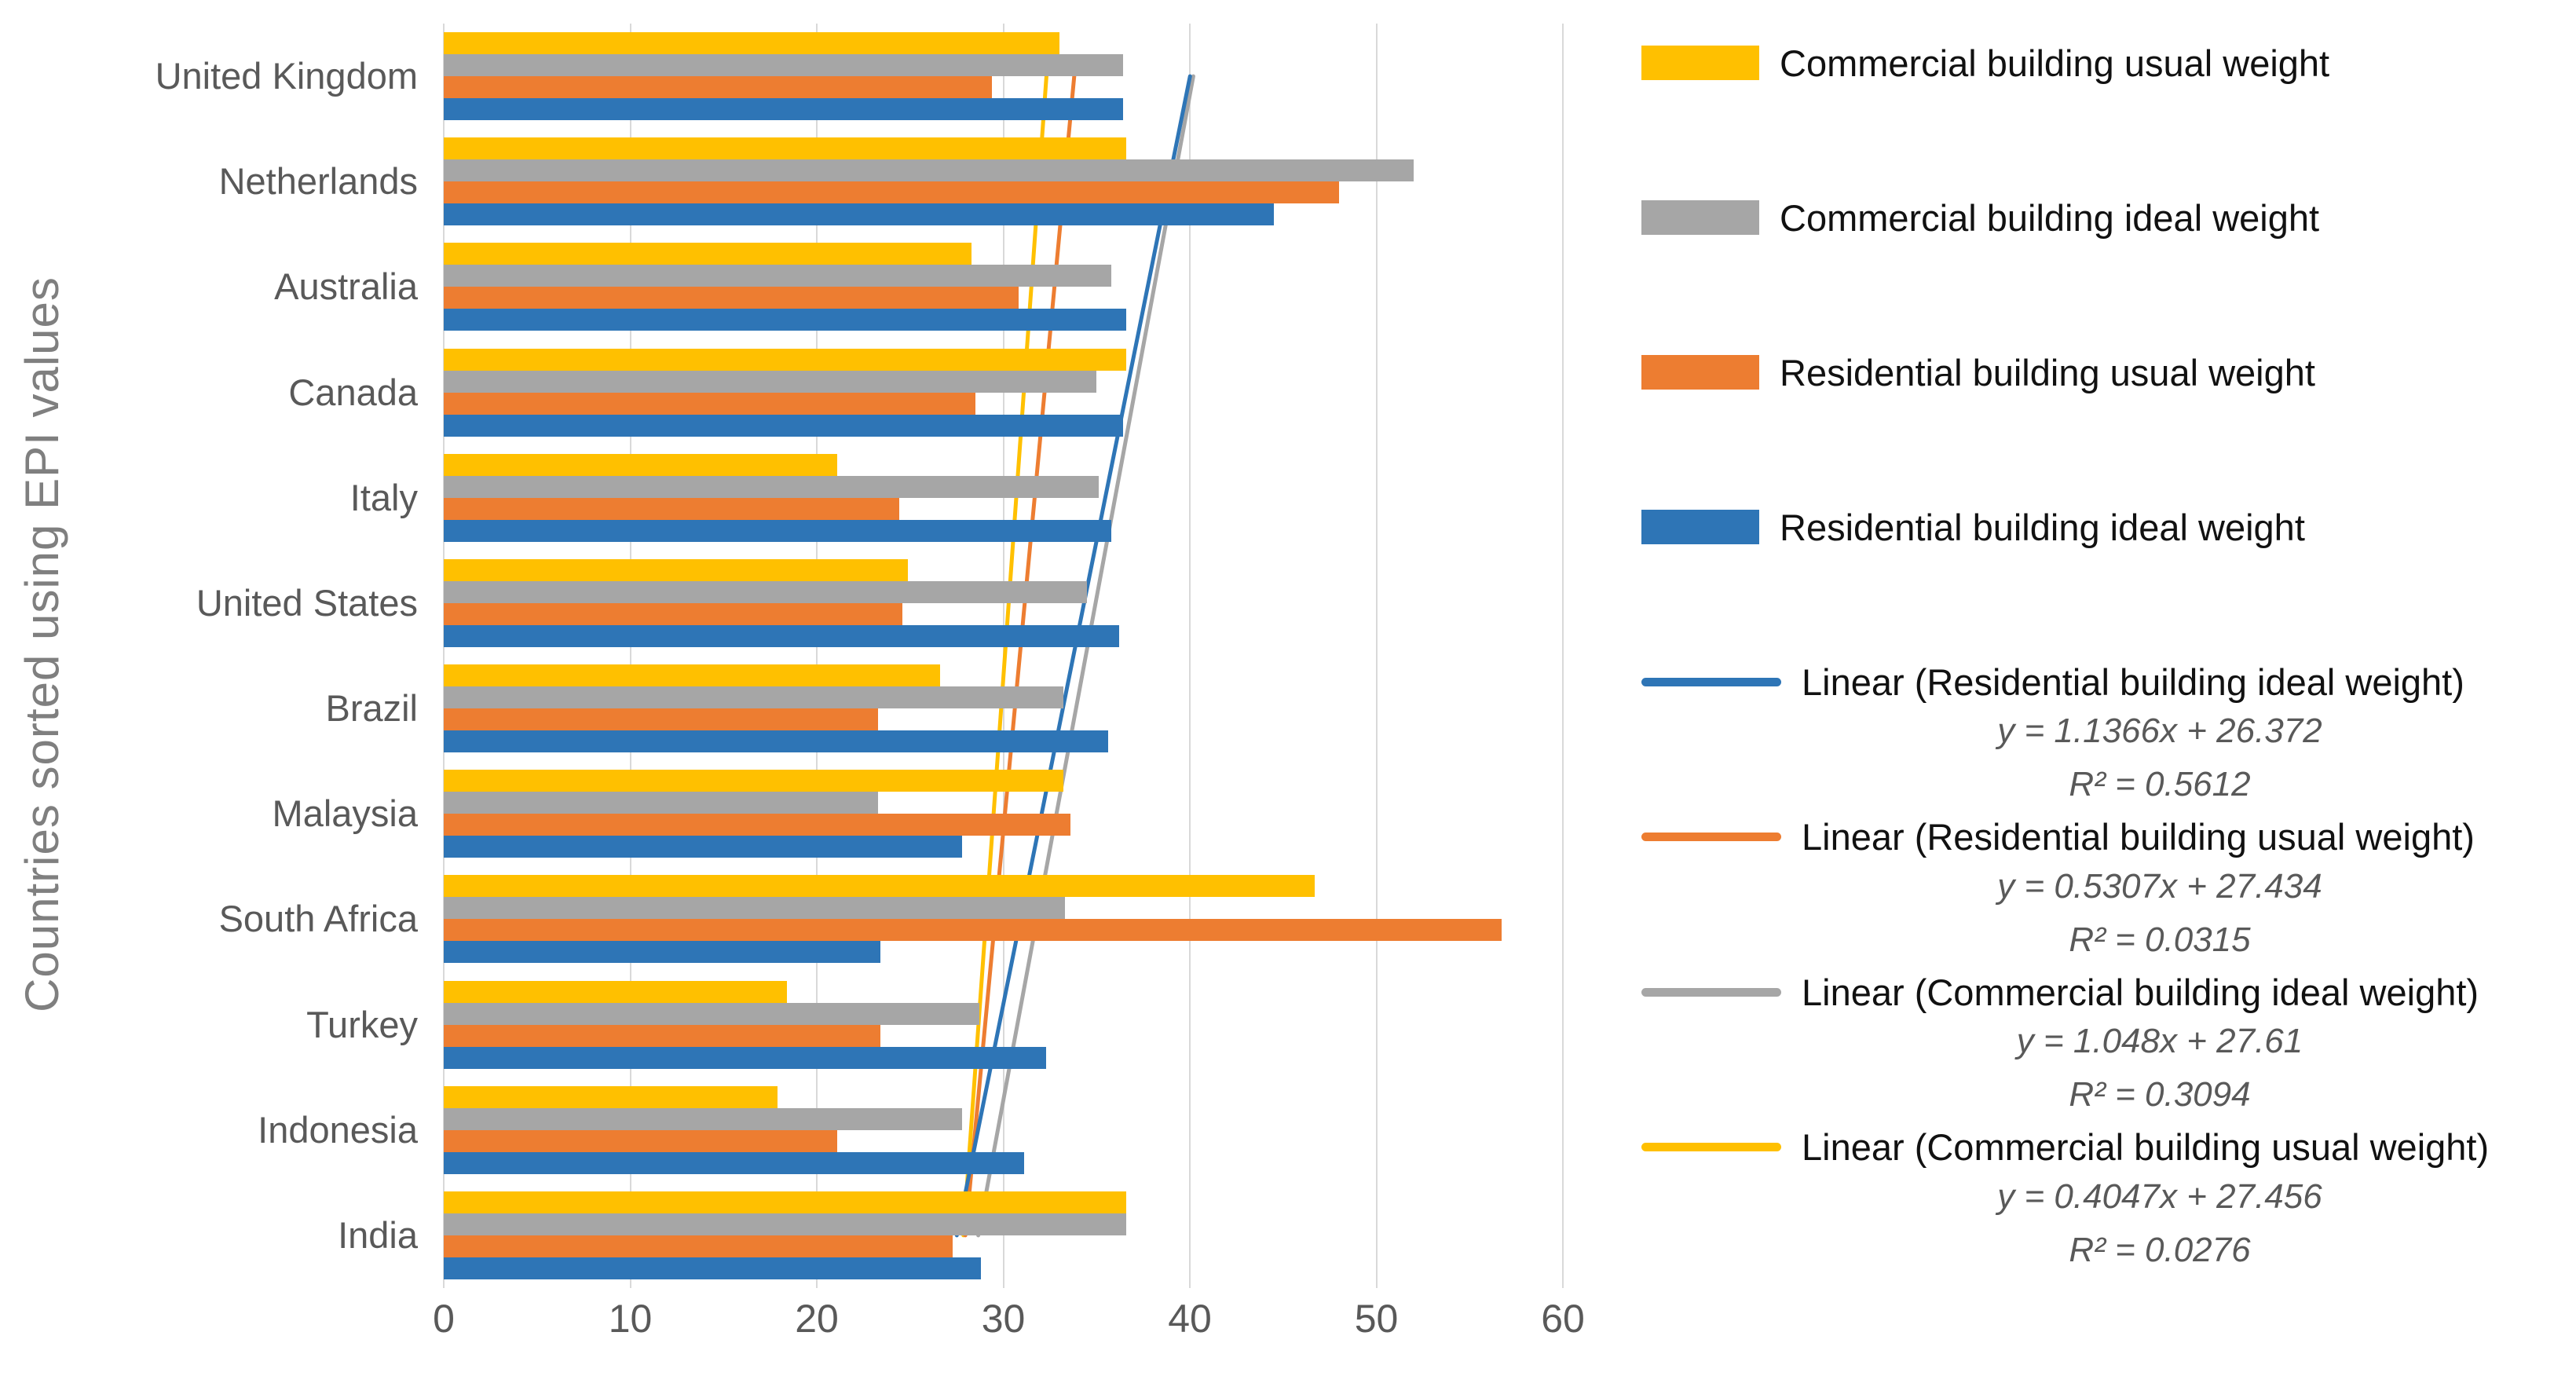 The image size is (2576, 1376). I want to click on x-tick-label-30: 30, so click(1004, 1319).